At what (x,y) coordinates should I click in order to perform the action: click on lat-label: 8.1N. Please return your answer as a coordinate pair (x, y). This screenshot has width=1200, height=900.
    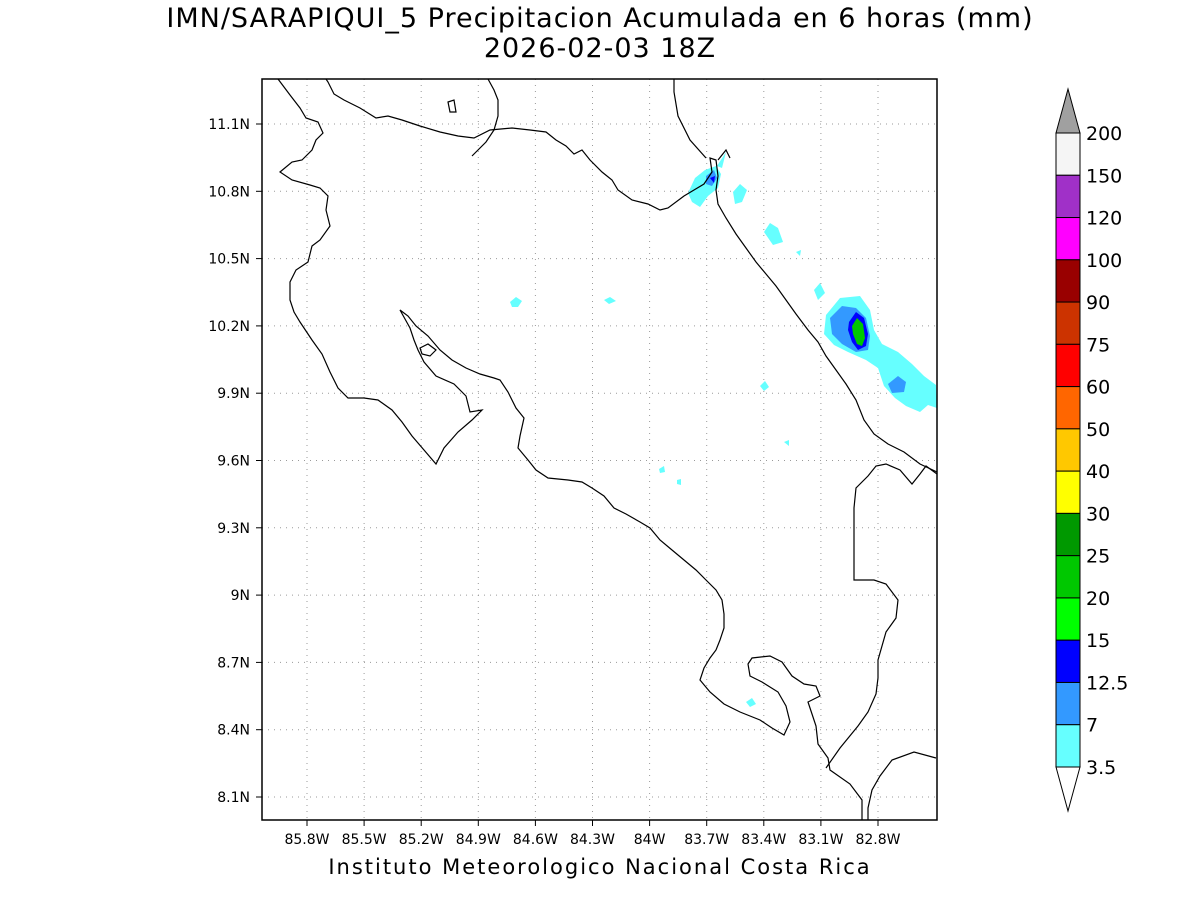
    Looking at the image, I should click on (233, 798).